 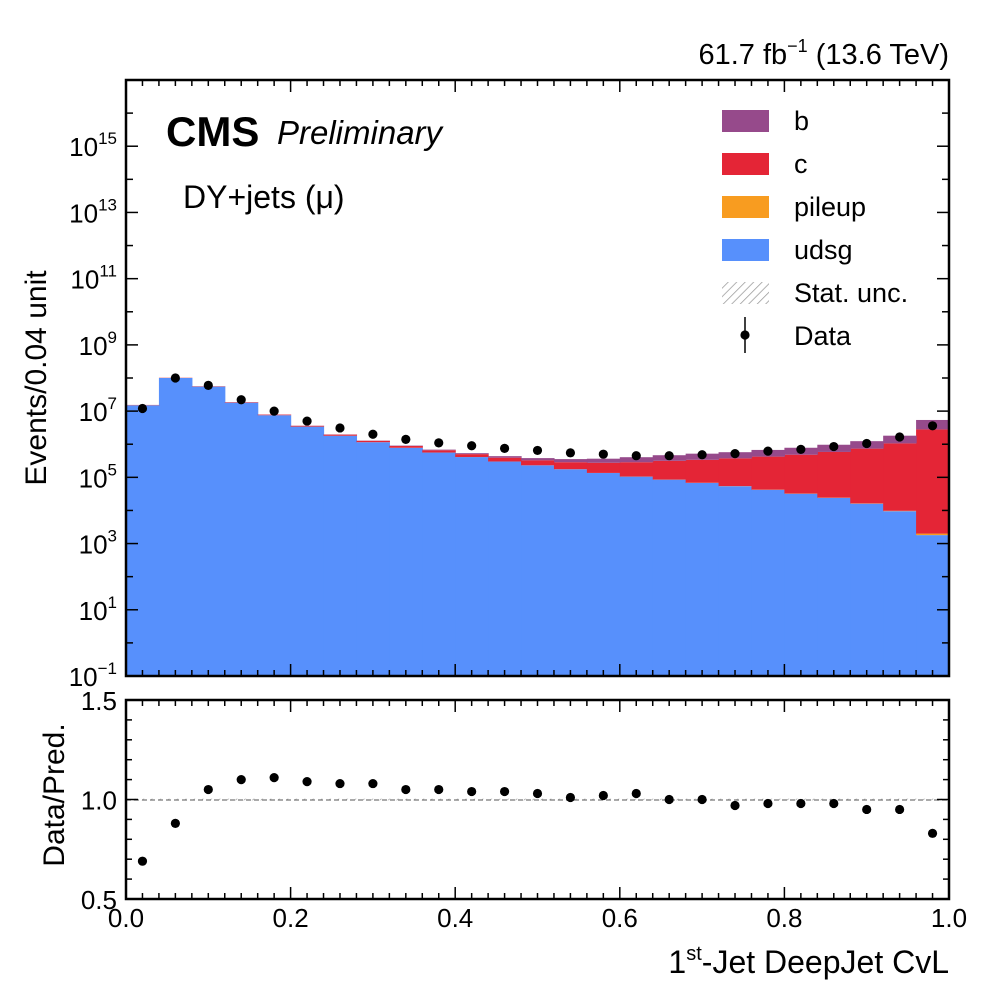 I want to click on channel-label: DY+jets (μ), so click(x=264, y=197).